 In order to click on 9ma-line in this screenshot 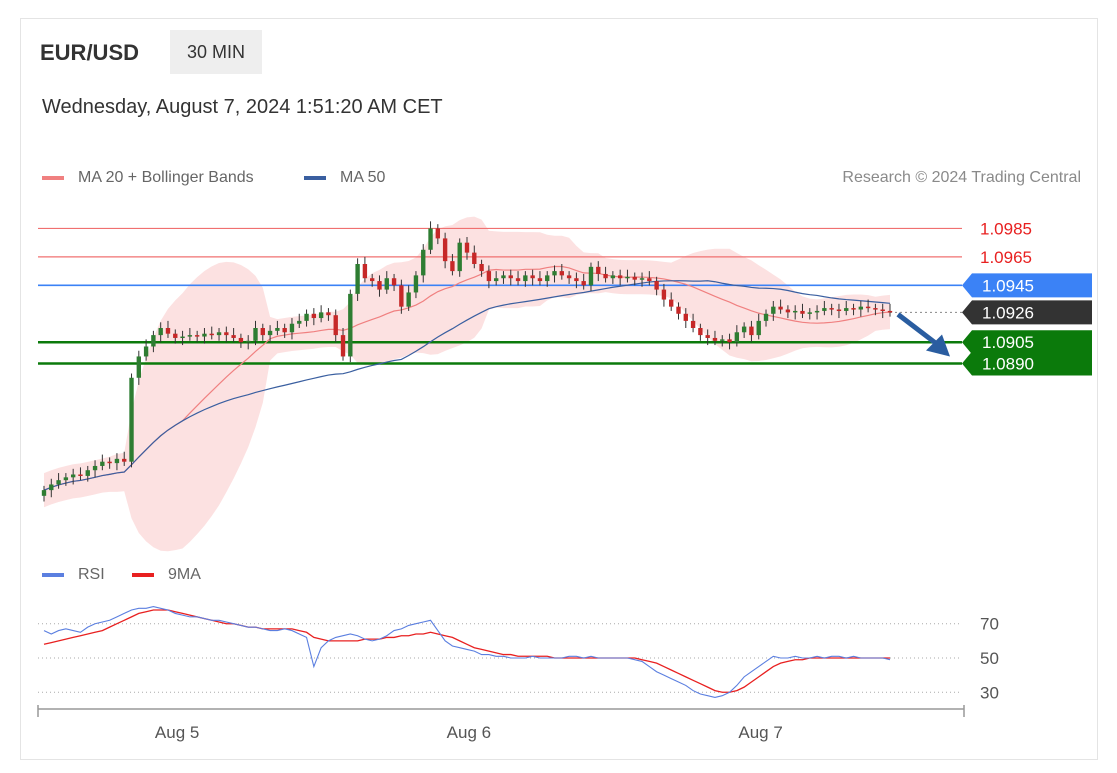, I will do `click(466, 651)`.